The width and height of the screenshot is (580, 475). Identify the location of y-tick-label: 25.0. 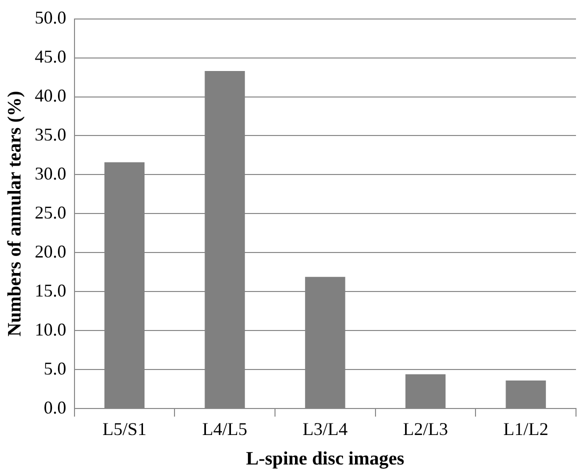
(50, 212).